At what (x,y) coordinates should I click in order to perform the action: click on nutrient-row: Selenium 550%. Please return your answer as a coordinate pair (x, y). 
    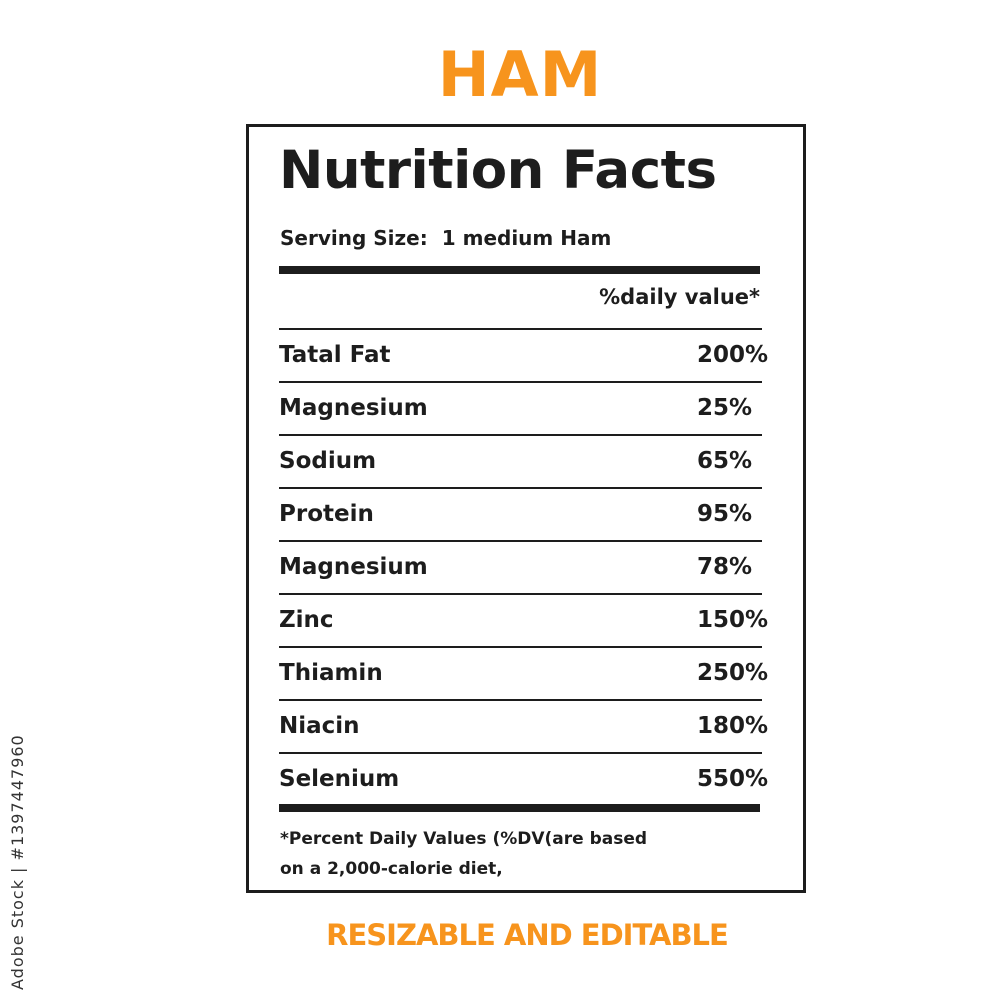
    Looking at the image, I should click on (529, 780).